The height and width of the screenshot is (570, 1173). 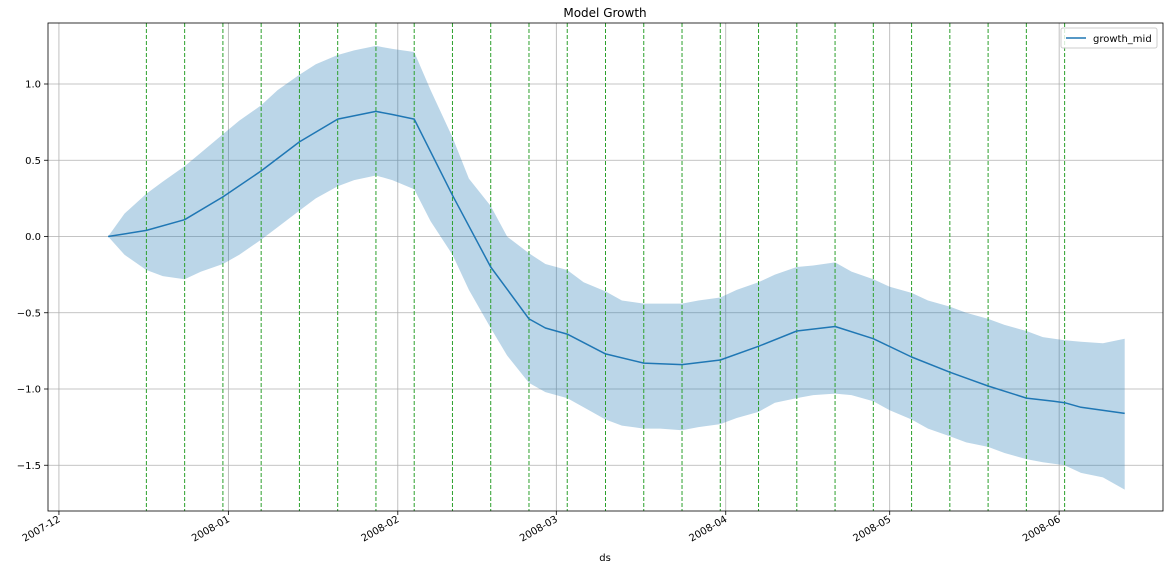 What do you see at coordinates (873, 529) in the screenshot?
I see `x-tick-label: 2008-05` at bounding box center [873, 529].